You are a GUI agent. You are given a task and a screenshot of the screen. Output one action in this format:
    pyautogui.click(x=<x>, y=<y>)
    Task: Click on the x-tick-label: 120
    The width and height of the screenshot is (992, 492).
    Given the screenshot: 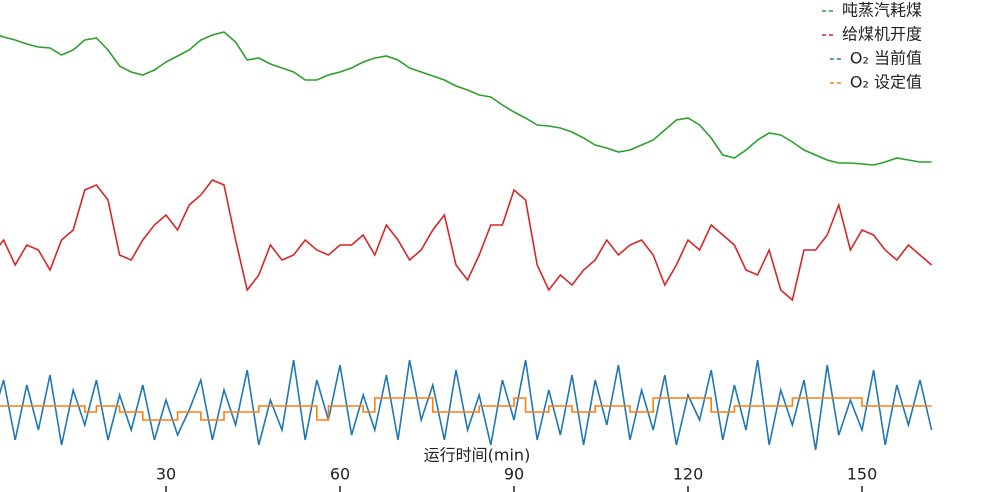 What is the action you would take?
    pyautogui.click(x=688, y=474)
    